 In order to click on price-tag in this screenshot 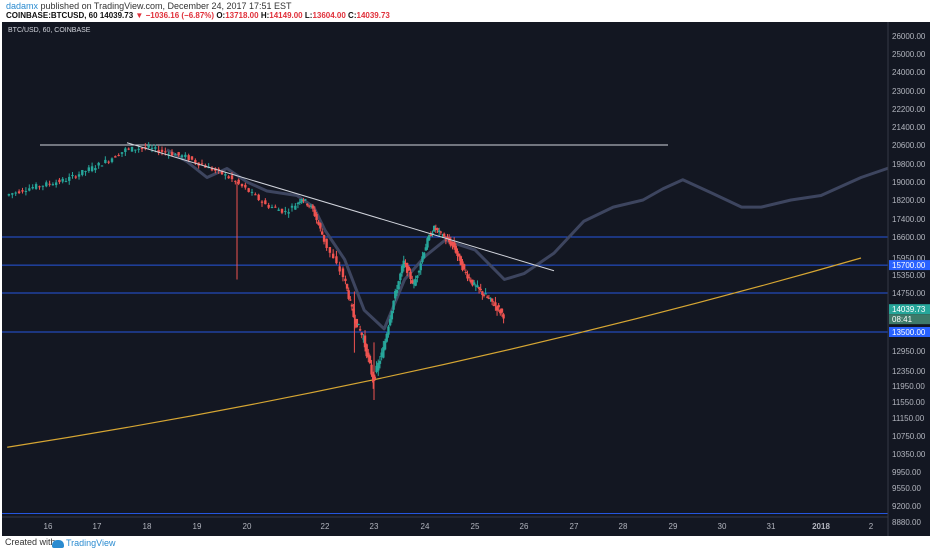, I will do `click(909, 332)`.